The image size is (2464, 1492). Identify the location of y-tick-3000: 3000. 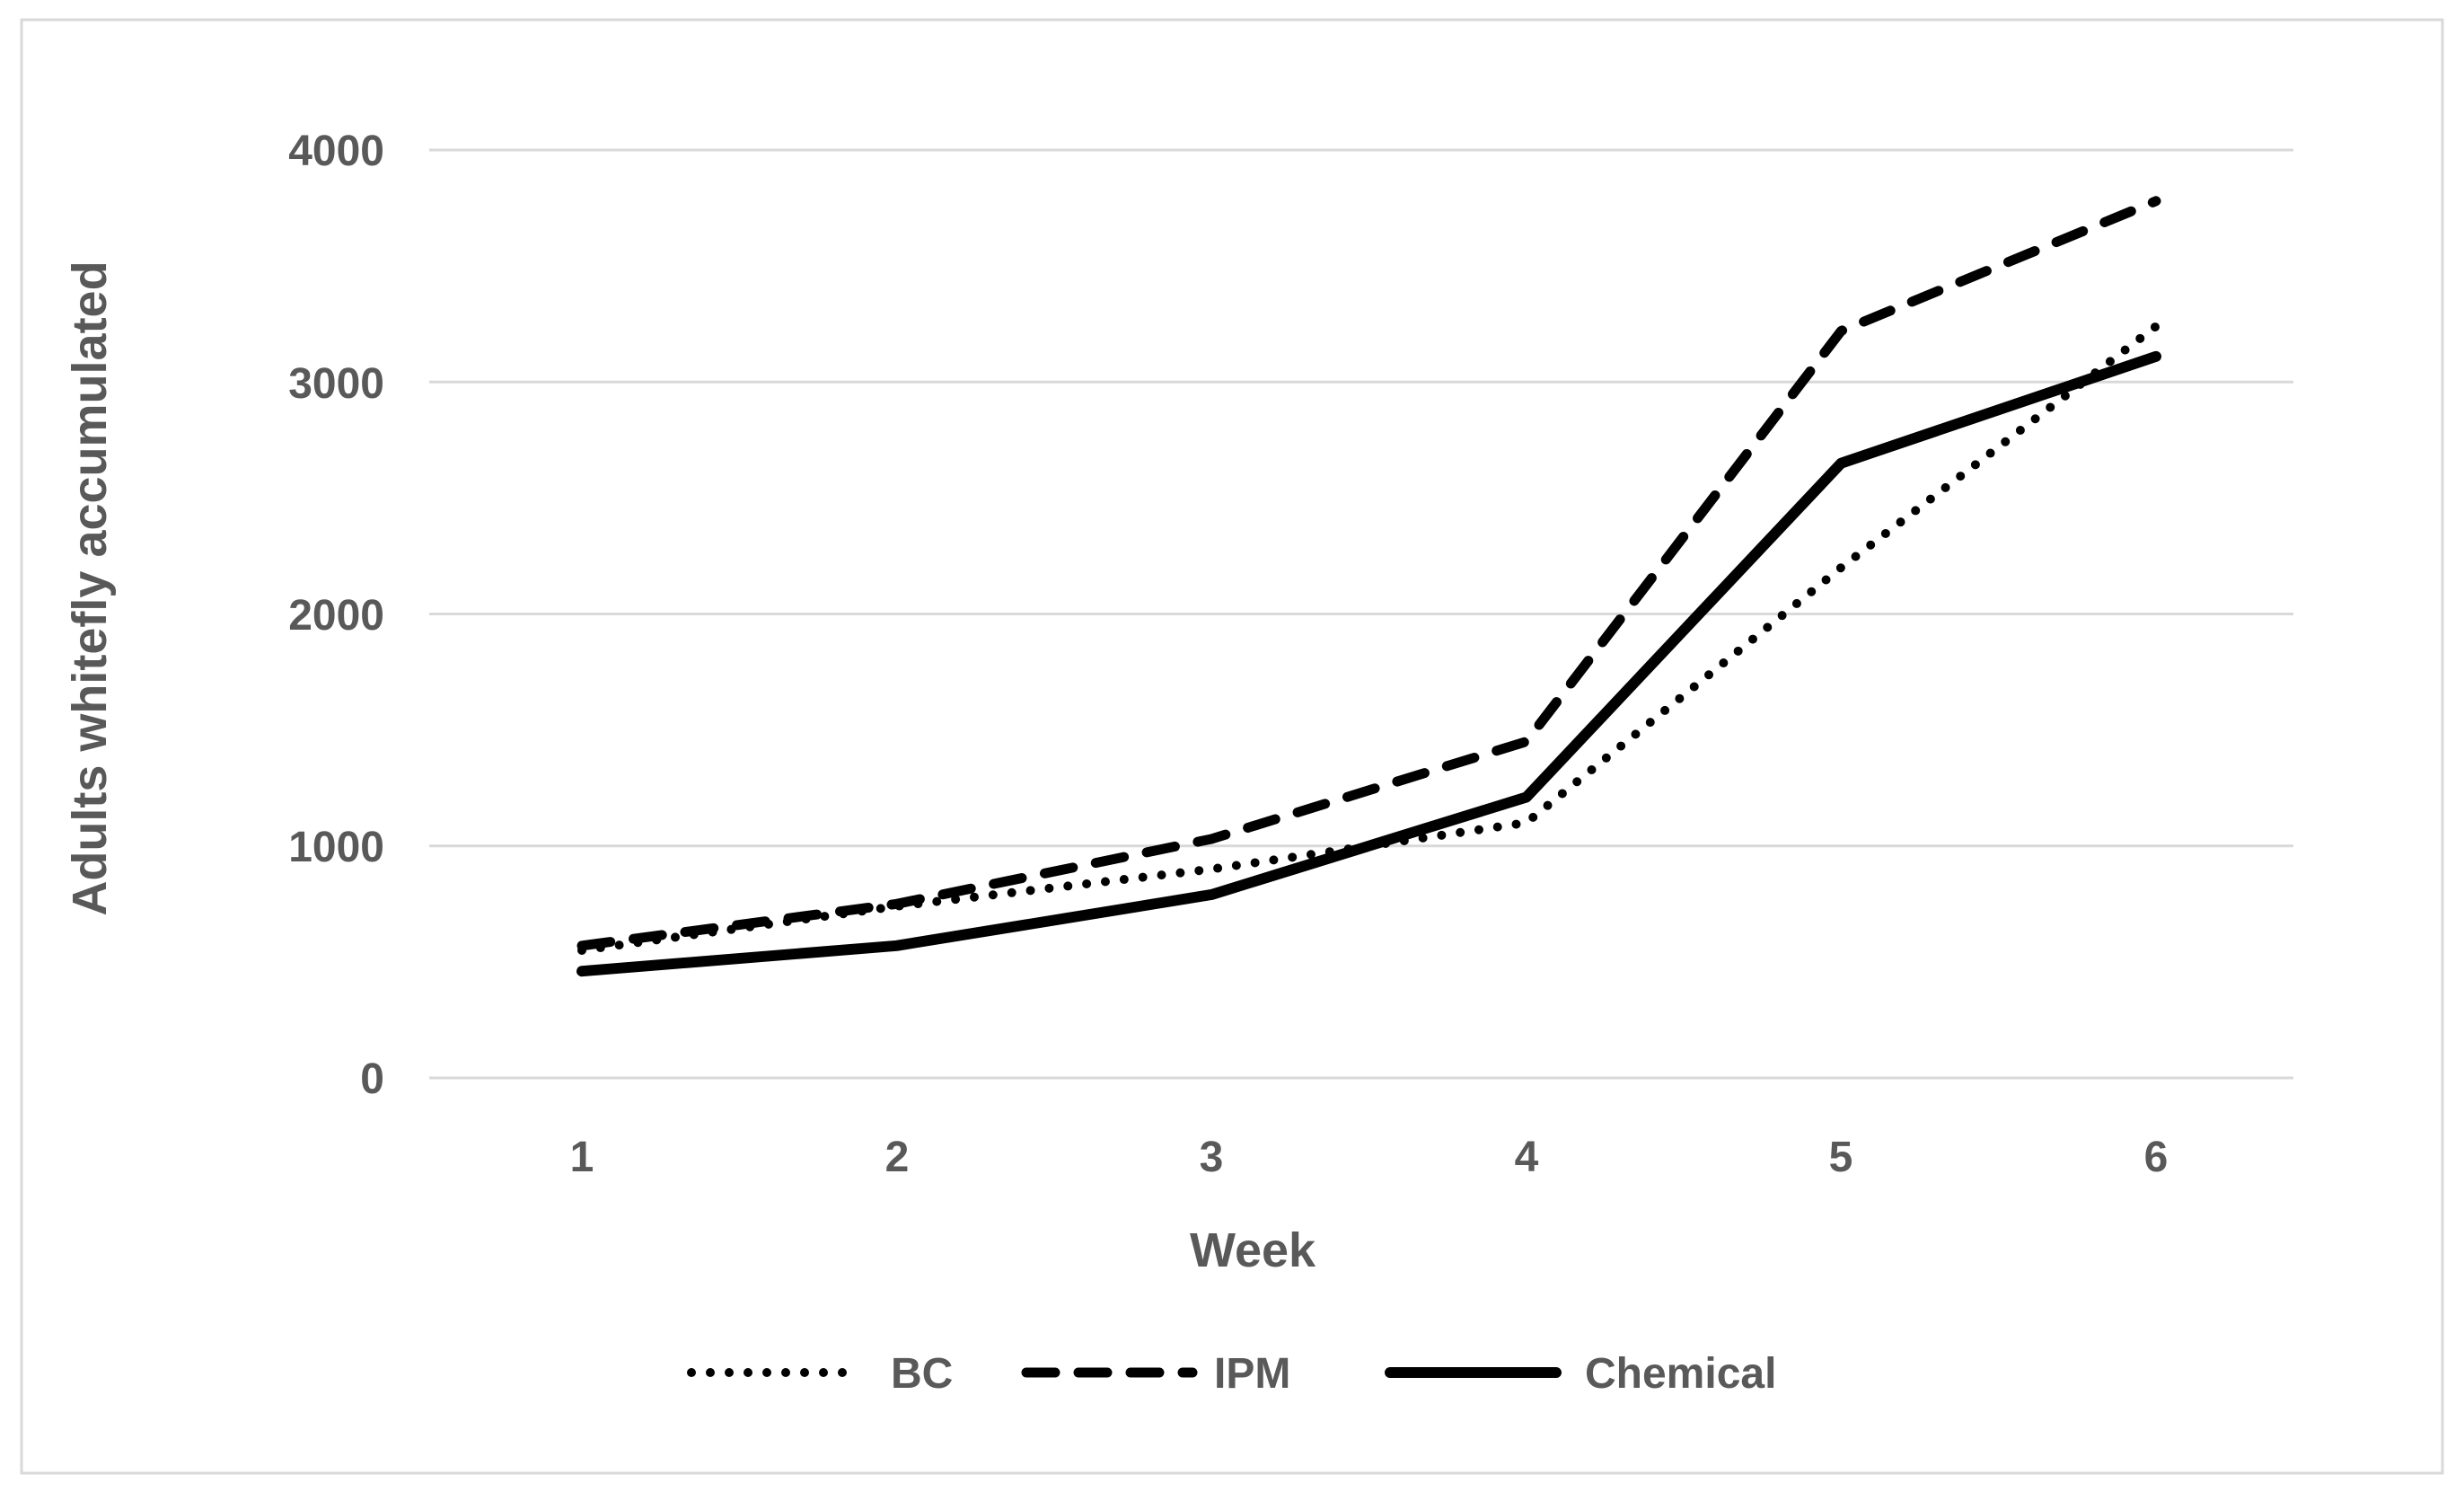
(336, 384).